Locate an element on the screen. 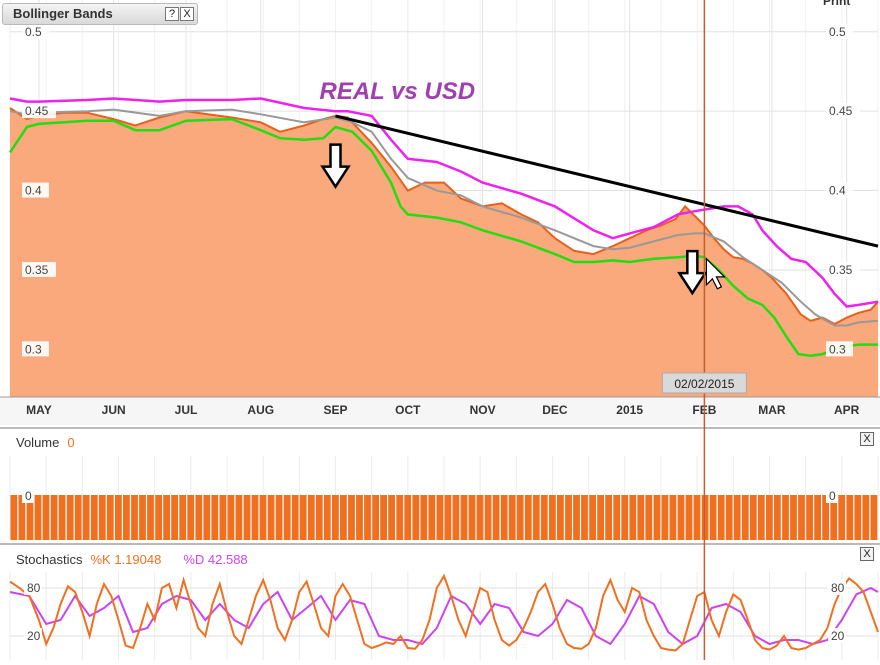 Image resolution: width=880 pixels, height=665 pixels. tick-label-left: 0.4 is located at coordinates (33, 191).